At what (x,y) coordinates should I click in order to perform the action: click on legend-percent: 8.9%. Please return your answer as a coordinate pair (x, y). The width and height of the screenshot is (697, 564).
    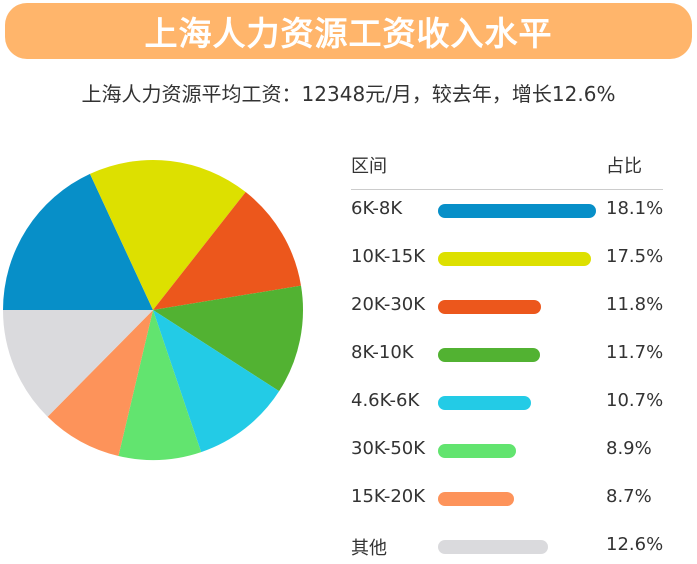
    Looking at the image, I should click on (629, 448).